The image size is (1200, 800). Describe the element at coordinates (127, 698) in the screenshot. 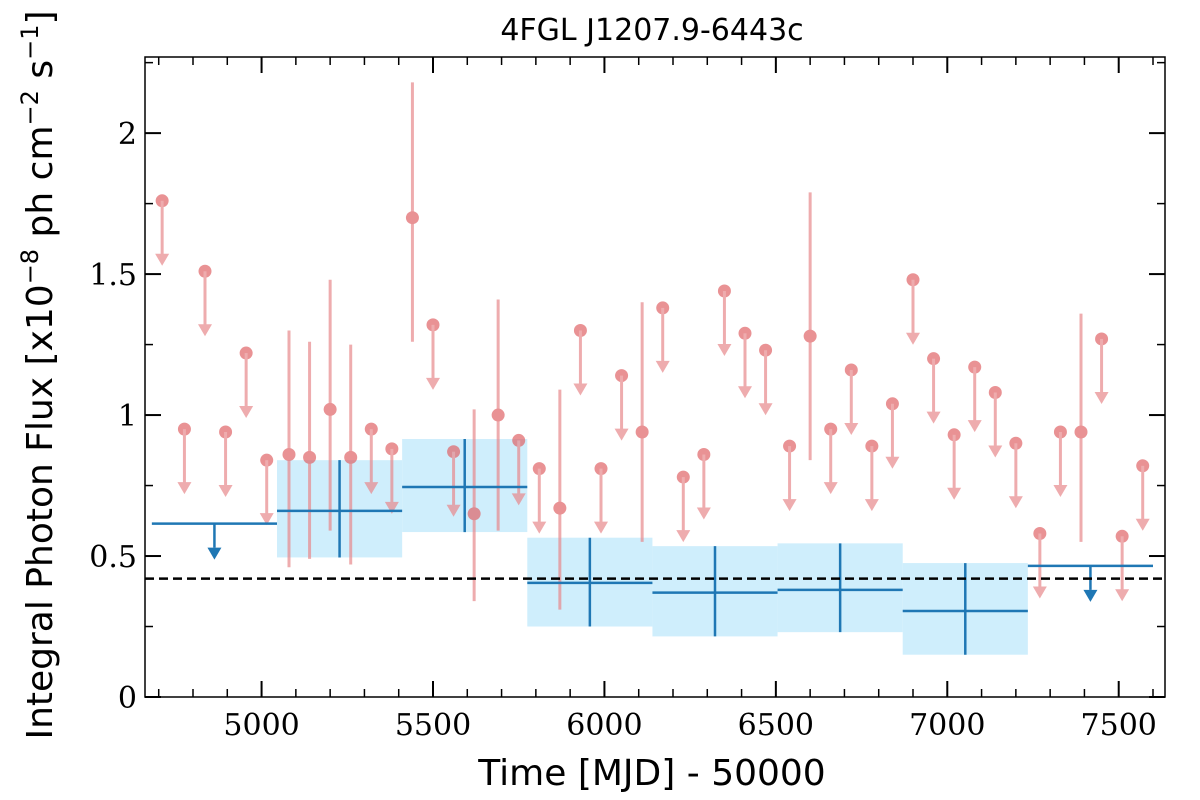

I see `y-tick-label: 0` at that location.